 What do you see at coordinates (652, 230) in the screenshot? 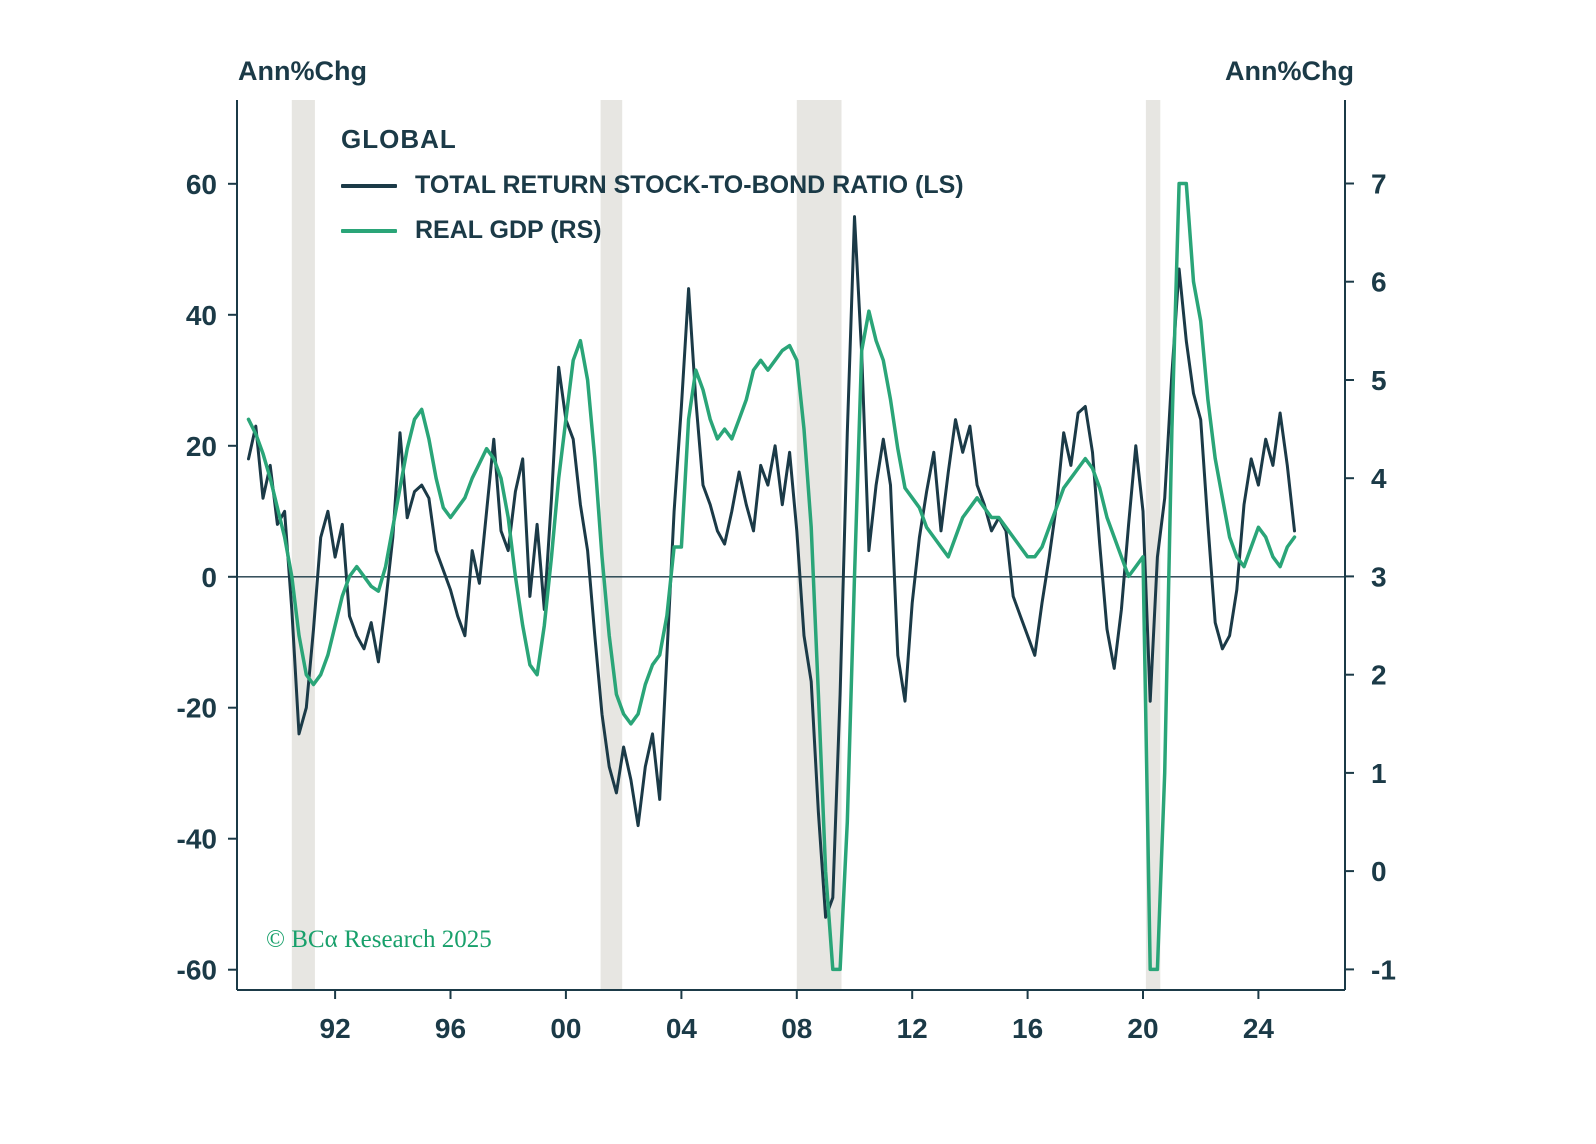
I see `legend-item-real-gdp: REAL GDP (RS)` at bounding box center [652, 230].